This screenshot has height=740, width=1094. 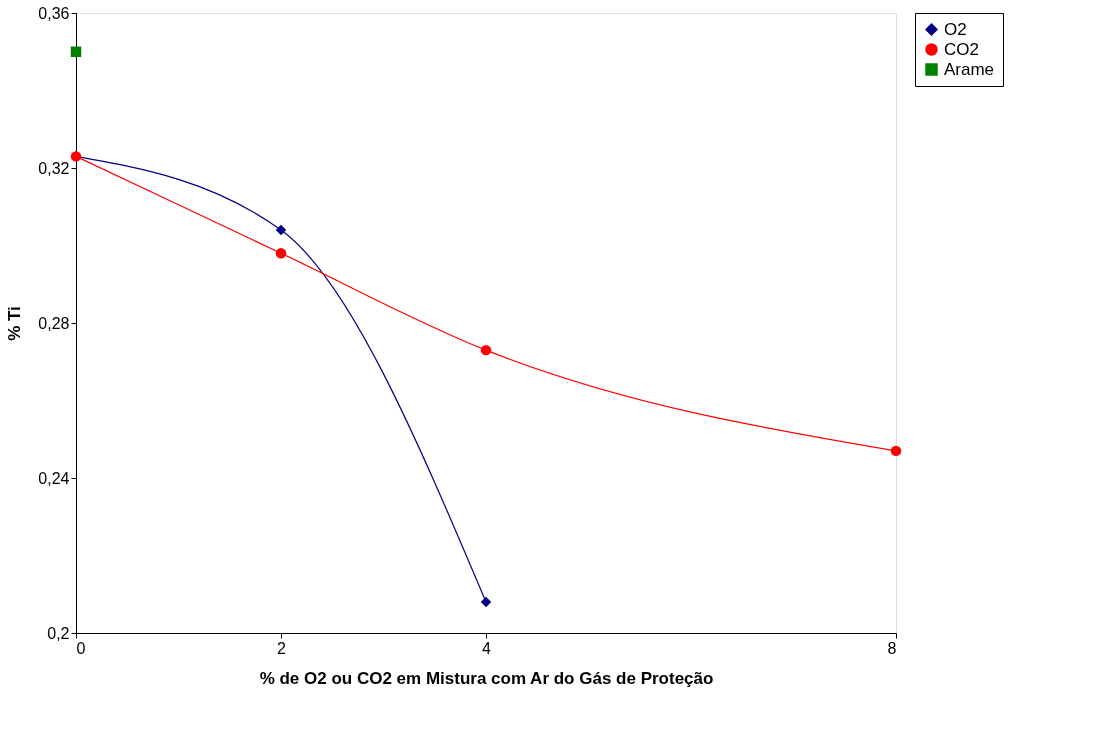 What do you see at coordinates (54, 323) in the screenshot?
I see `y-tick-label: 0,28` at bounding box center [54, 323].